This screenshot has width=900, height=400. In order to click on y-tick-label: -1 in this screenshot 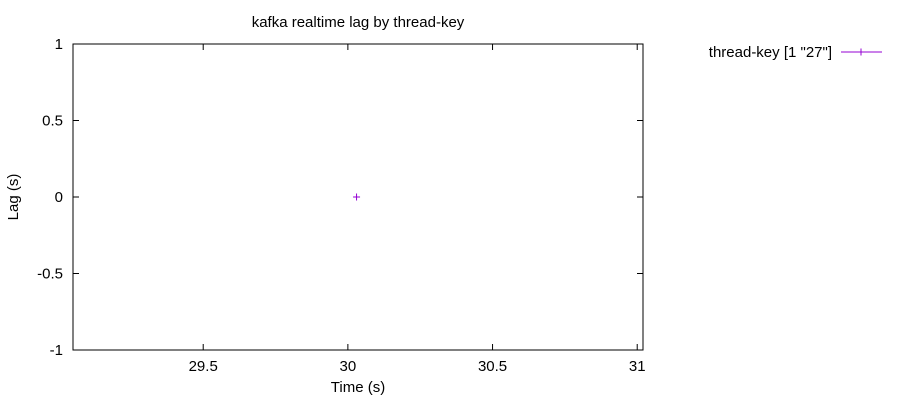, I will do `click(56, 350)`.